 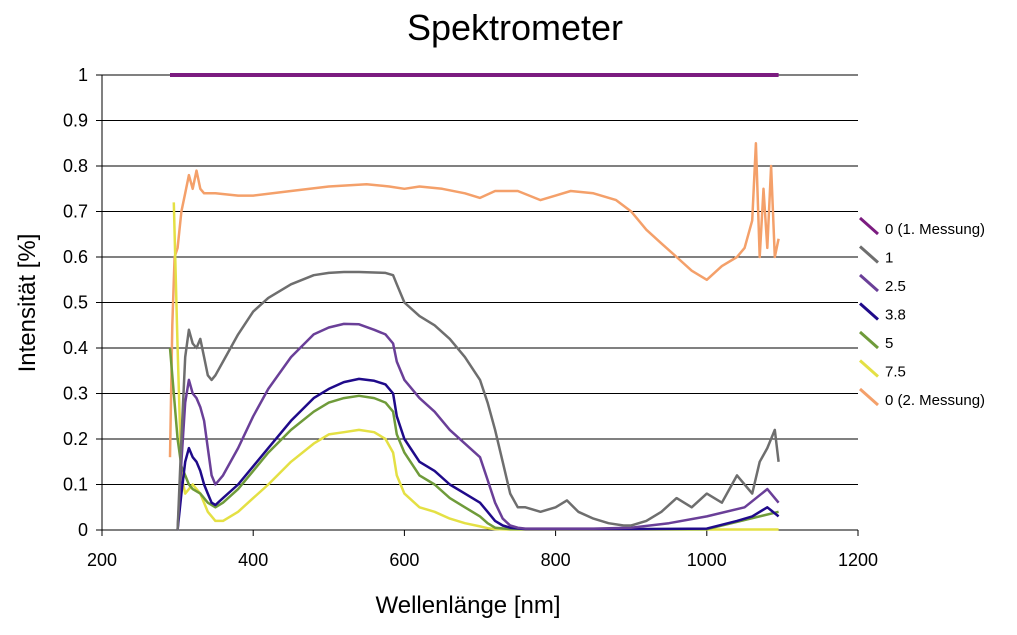 What do you see at coordinates (922, 312) in the screenshot?
I see `legend: 0 (1. Messung) 1 2.5 3.8 5 7.5 0 (2. Messung)` at bounding box center [922, 312].